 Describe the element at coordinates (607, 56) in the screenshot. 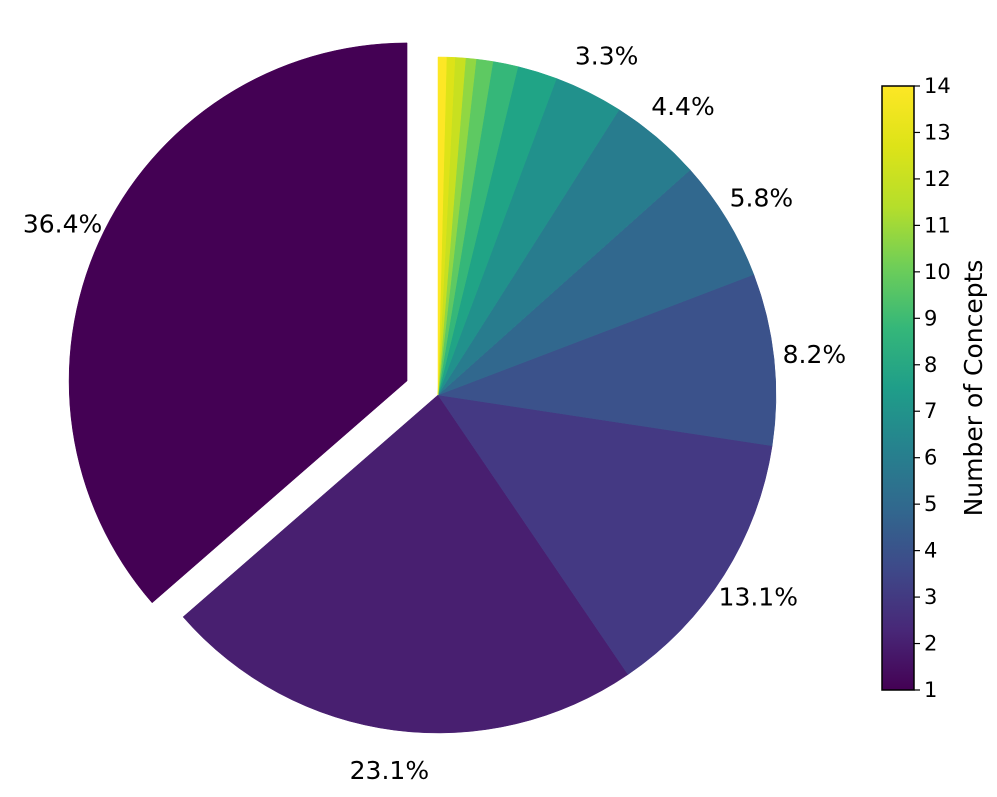

I see `slice-label-7: 3.3%` at that location.